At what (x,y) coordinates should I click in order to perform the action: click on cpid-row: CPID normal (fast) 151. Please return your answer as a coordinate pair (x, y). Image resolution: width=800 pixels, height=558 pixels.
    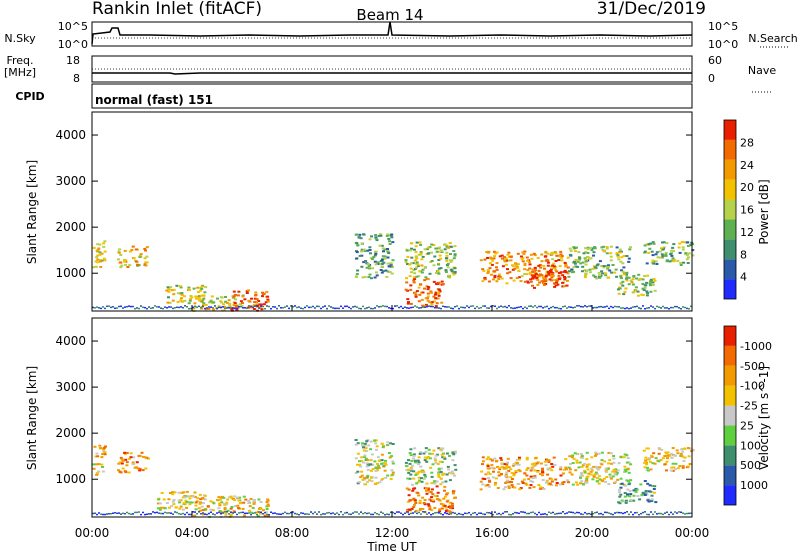
    Looking at the image, I should click on (354, 96).